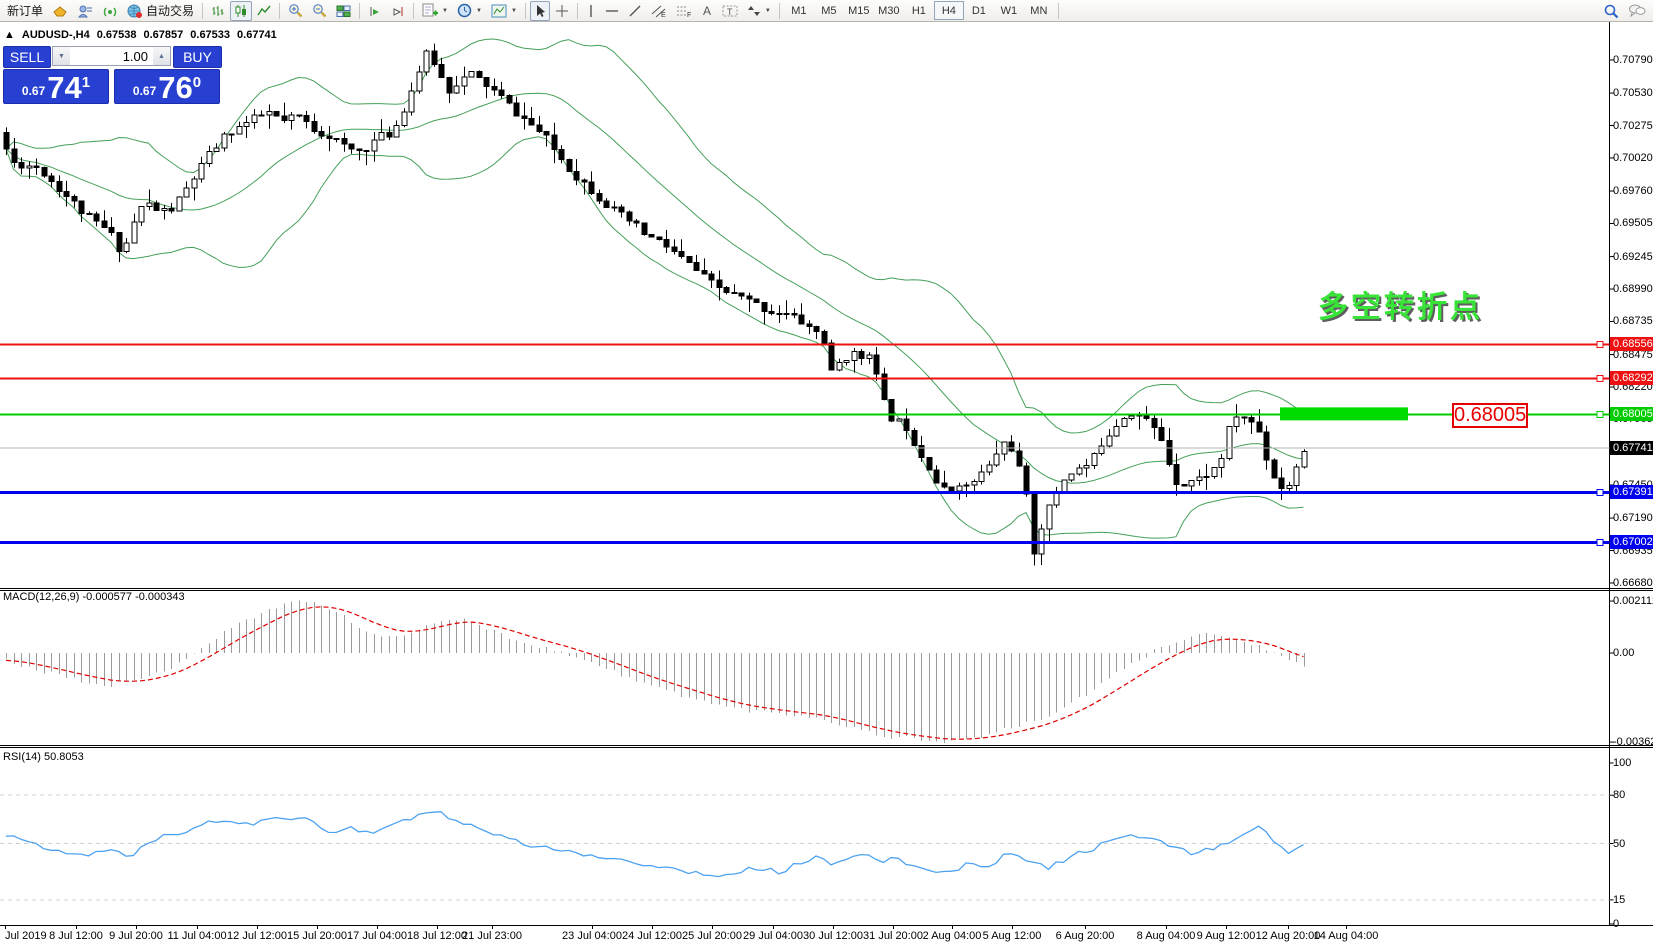  I want to click on time-tick-label: 9 Aug 12:00, so click(1226, 936).